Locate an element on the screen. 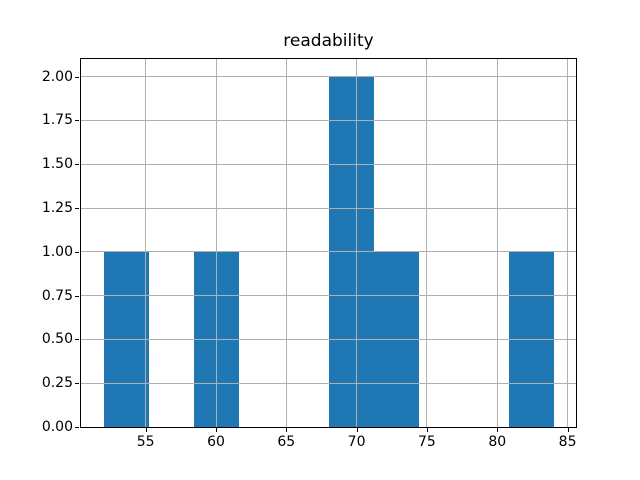  y-tick-label: 2.00 is located at coordinates (57, 76).